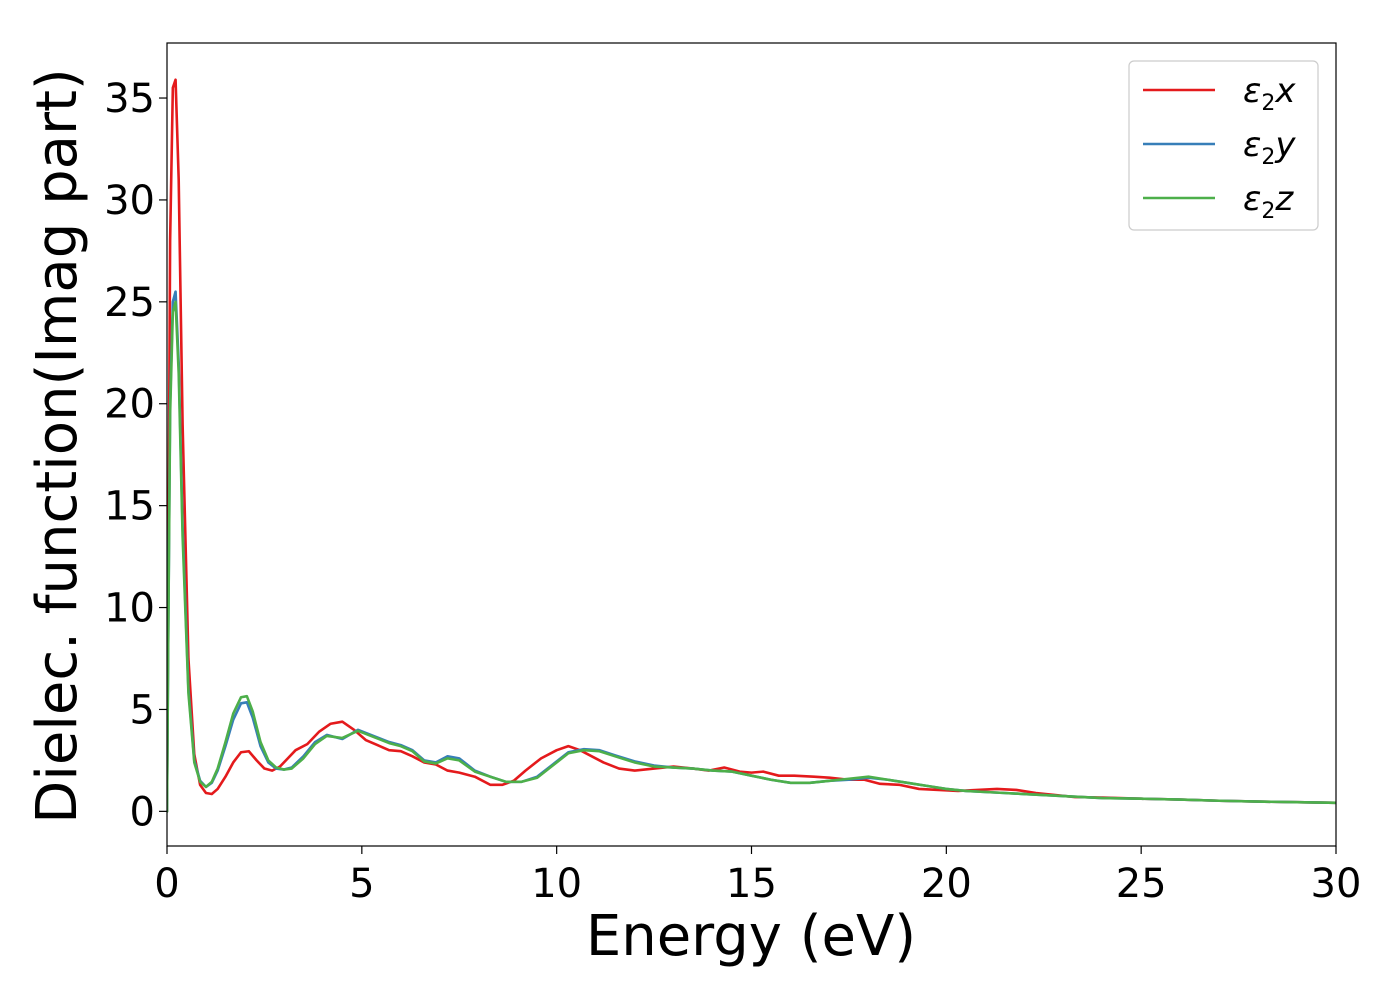 This screenshot has width=1400, height=1000. I want to click on x-tick-label: 30, so click(1336, 884).